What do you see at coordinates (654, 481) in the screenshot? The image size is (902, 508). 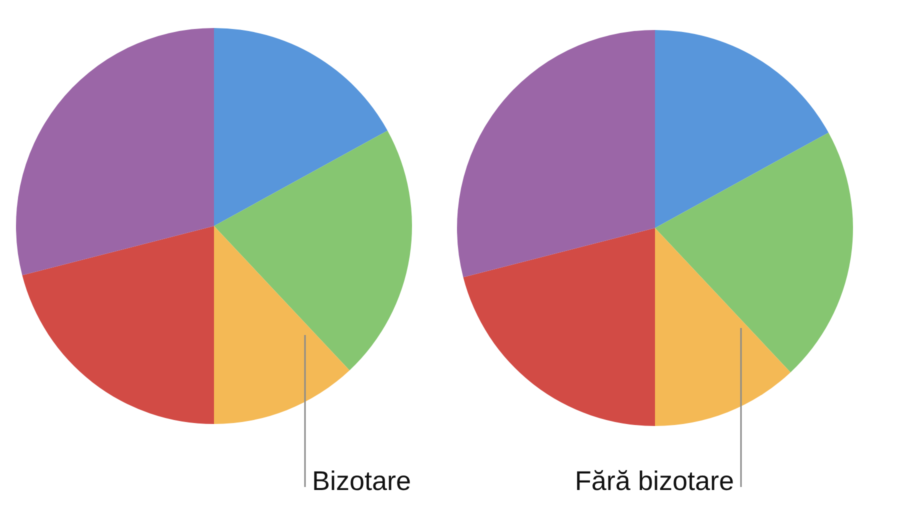 I see `text: Fără bizotare` at bounding box center [654, 481].